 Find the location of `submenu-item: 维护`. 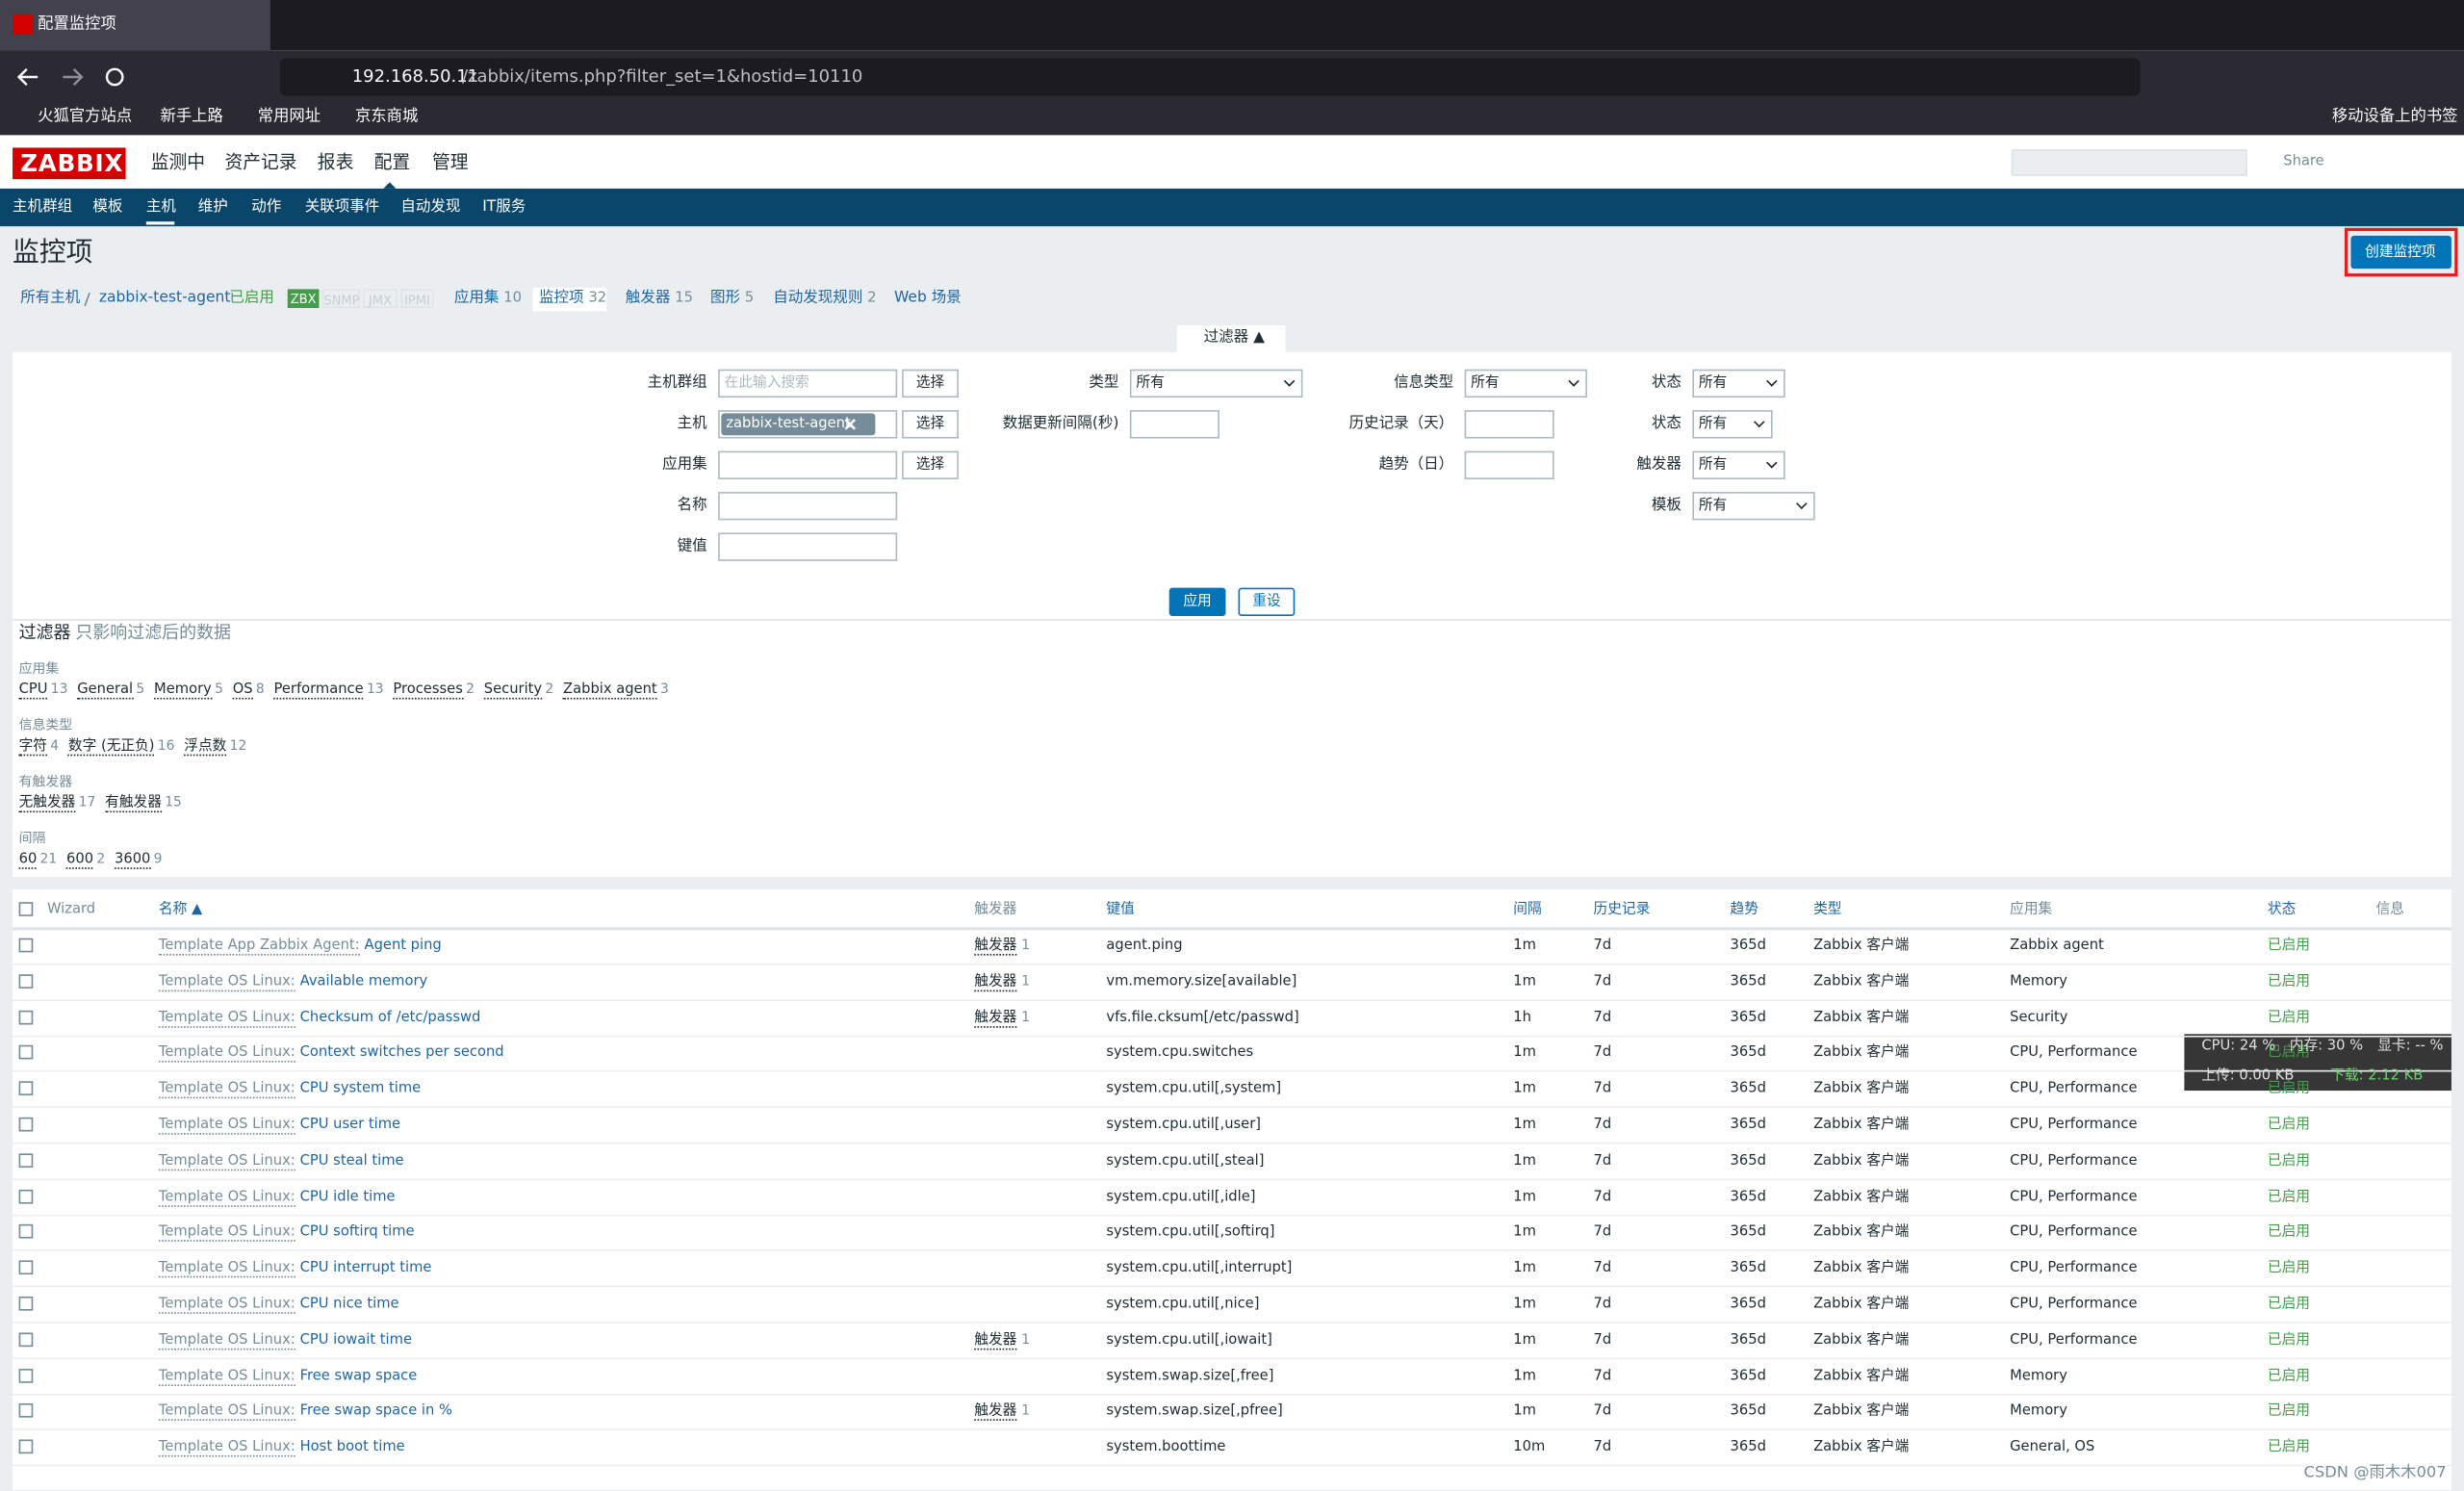

submenu-item: 维护 is located at coordinates (212, 206).